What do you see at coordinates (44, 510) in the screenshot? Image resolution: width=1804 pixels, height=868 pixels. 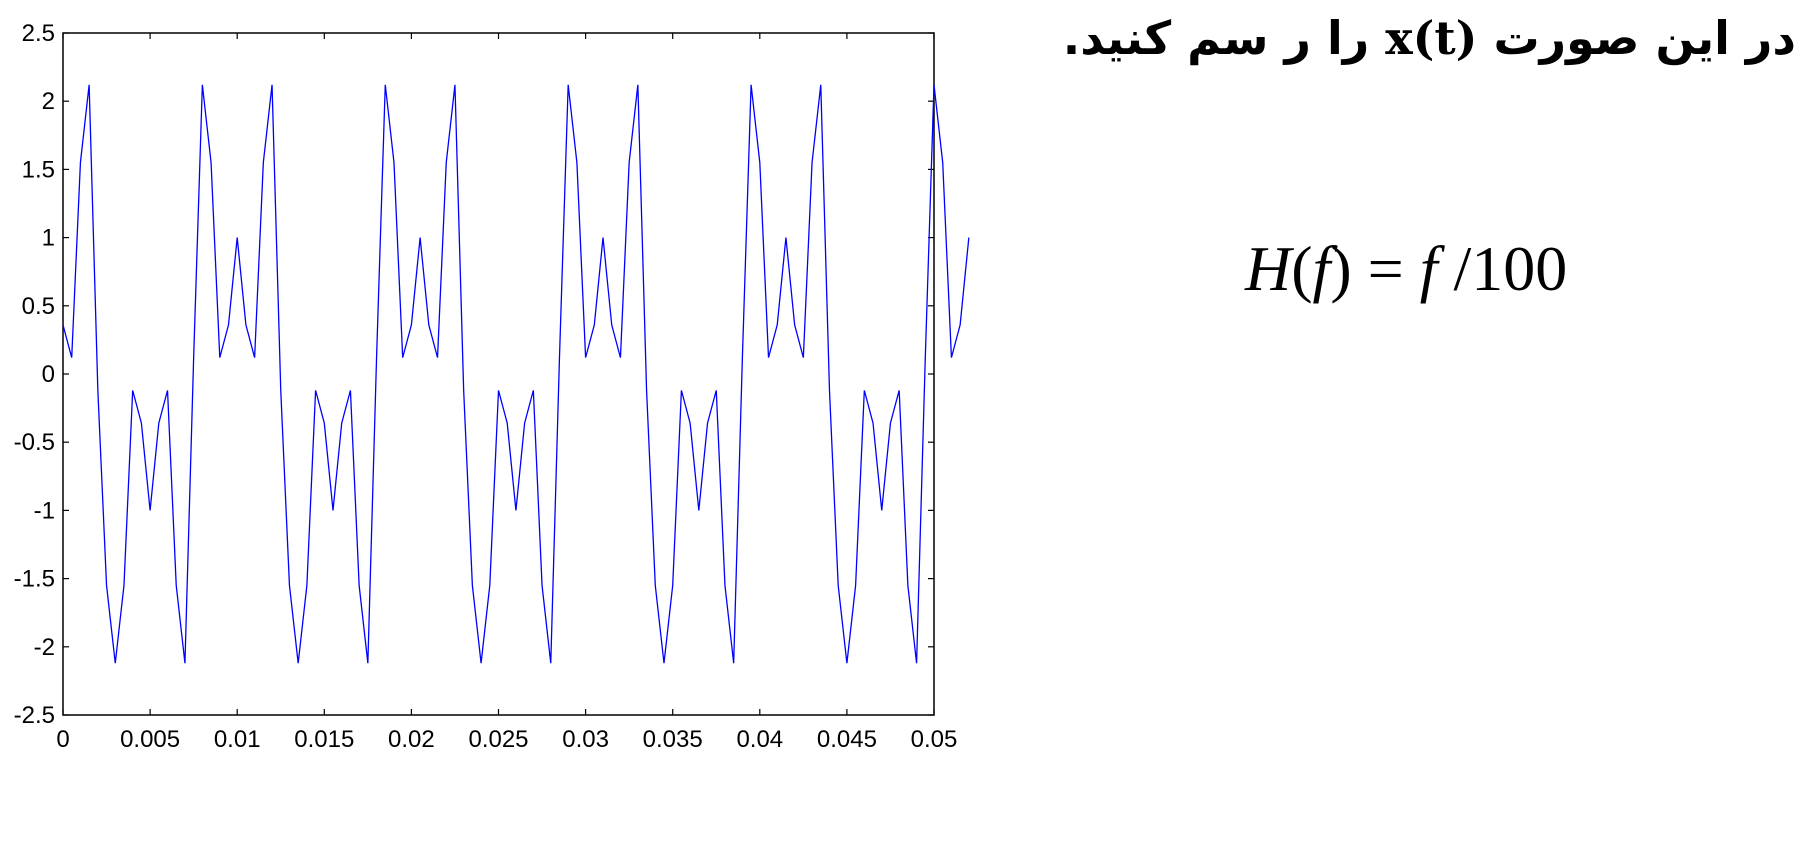 I see `y-tick-label: -1` at bounding box center [44, 510].